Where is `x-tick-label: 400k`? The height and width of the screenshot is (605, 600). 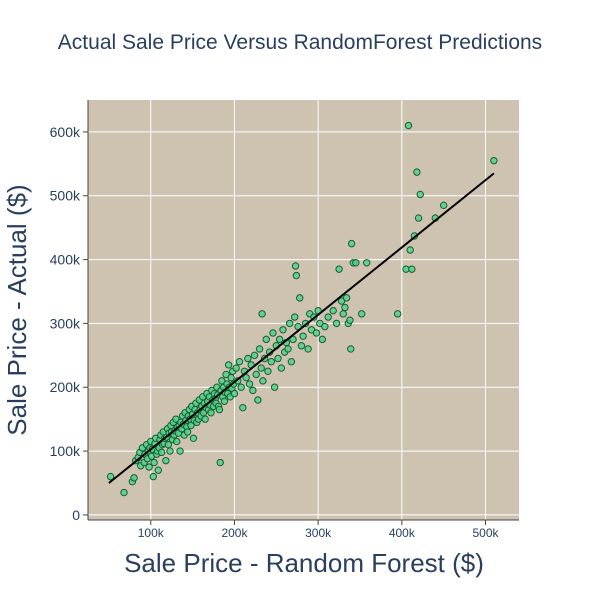
x-tick-label: 400k is located at coordinates (402, 533).